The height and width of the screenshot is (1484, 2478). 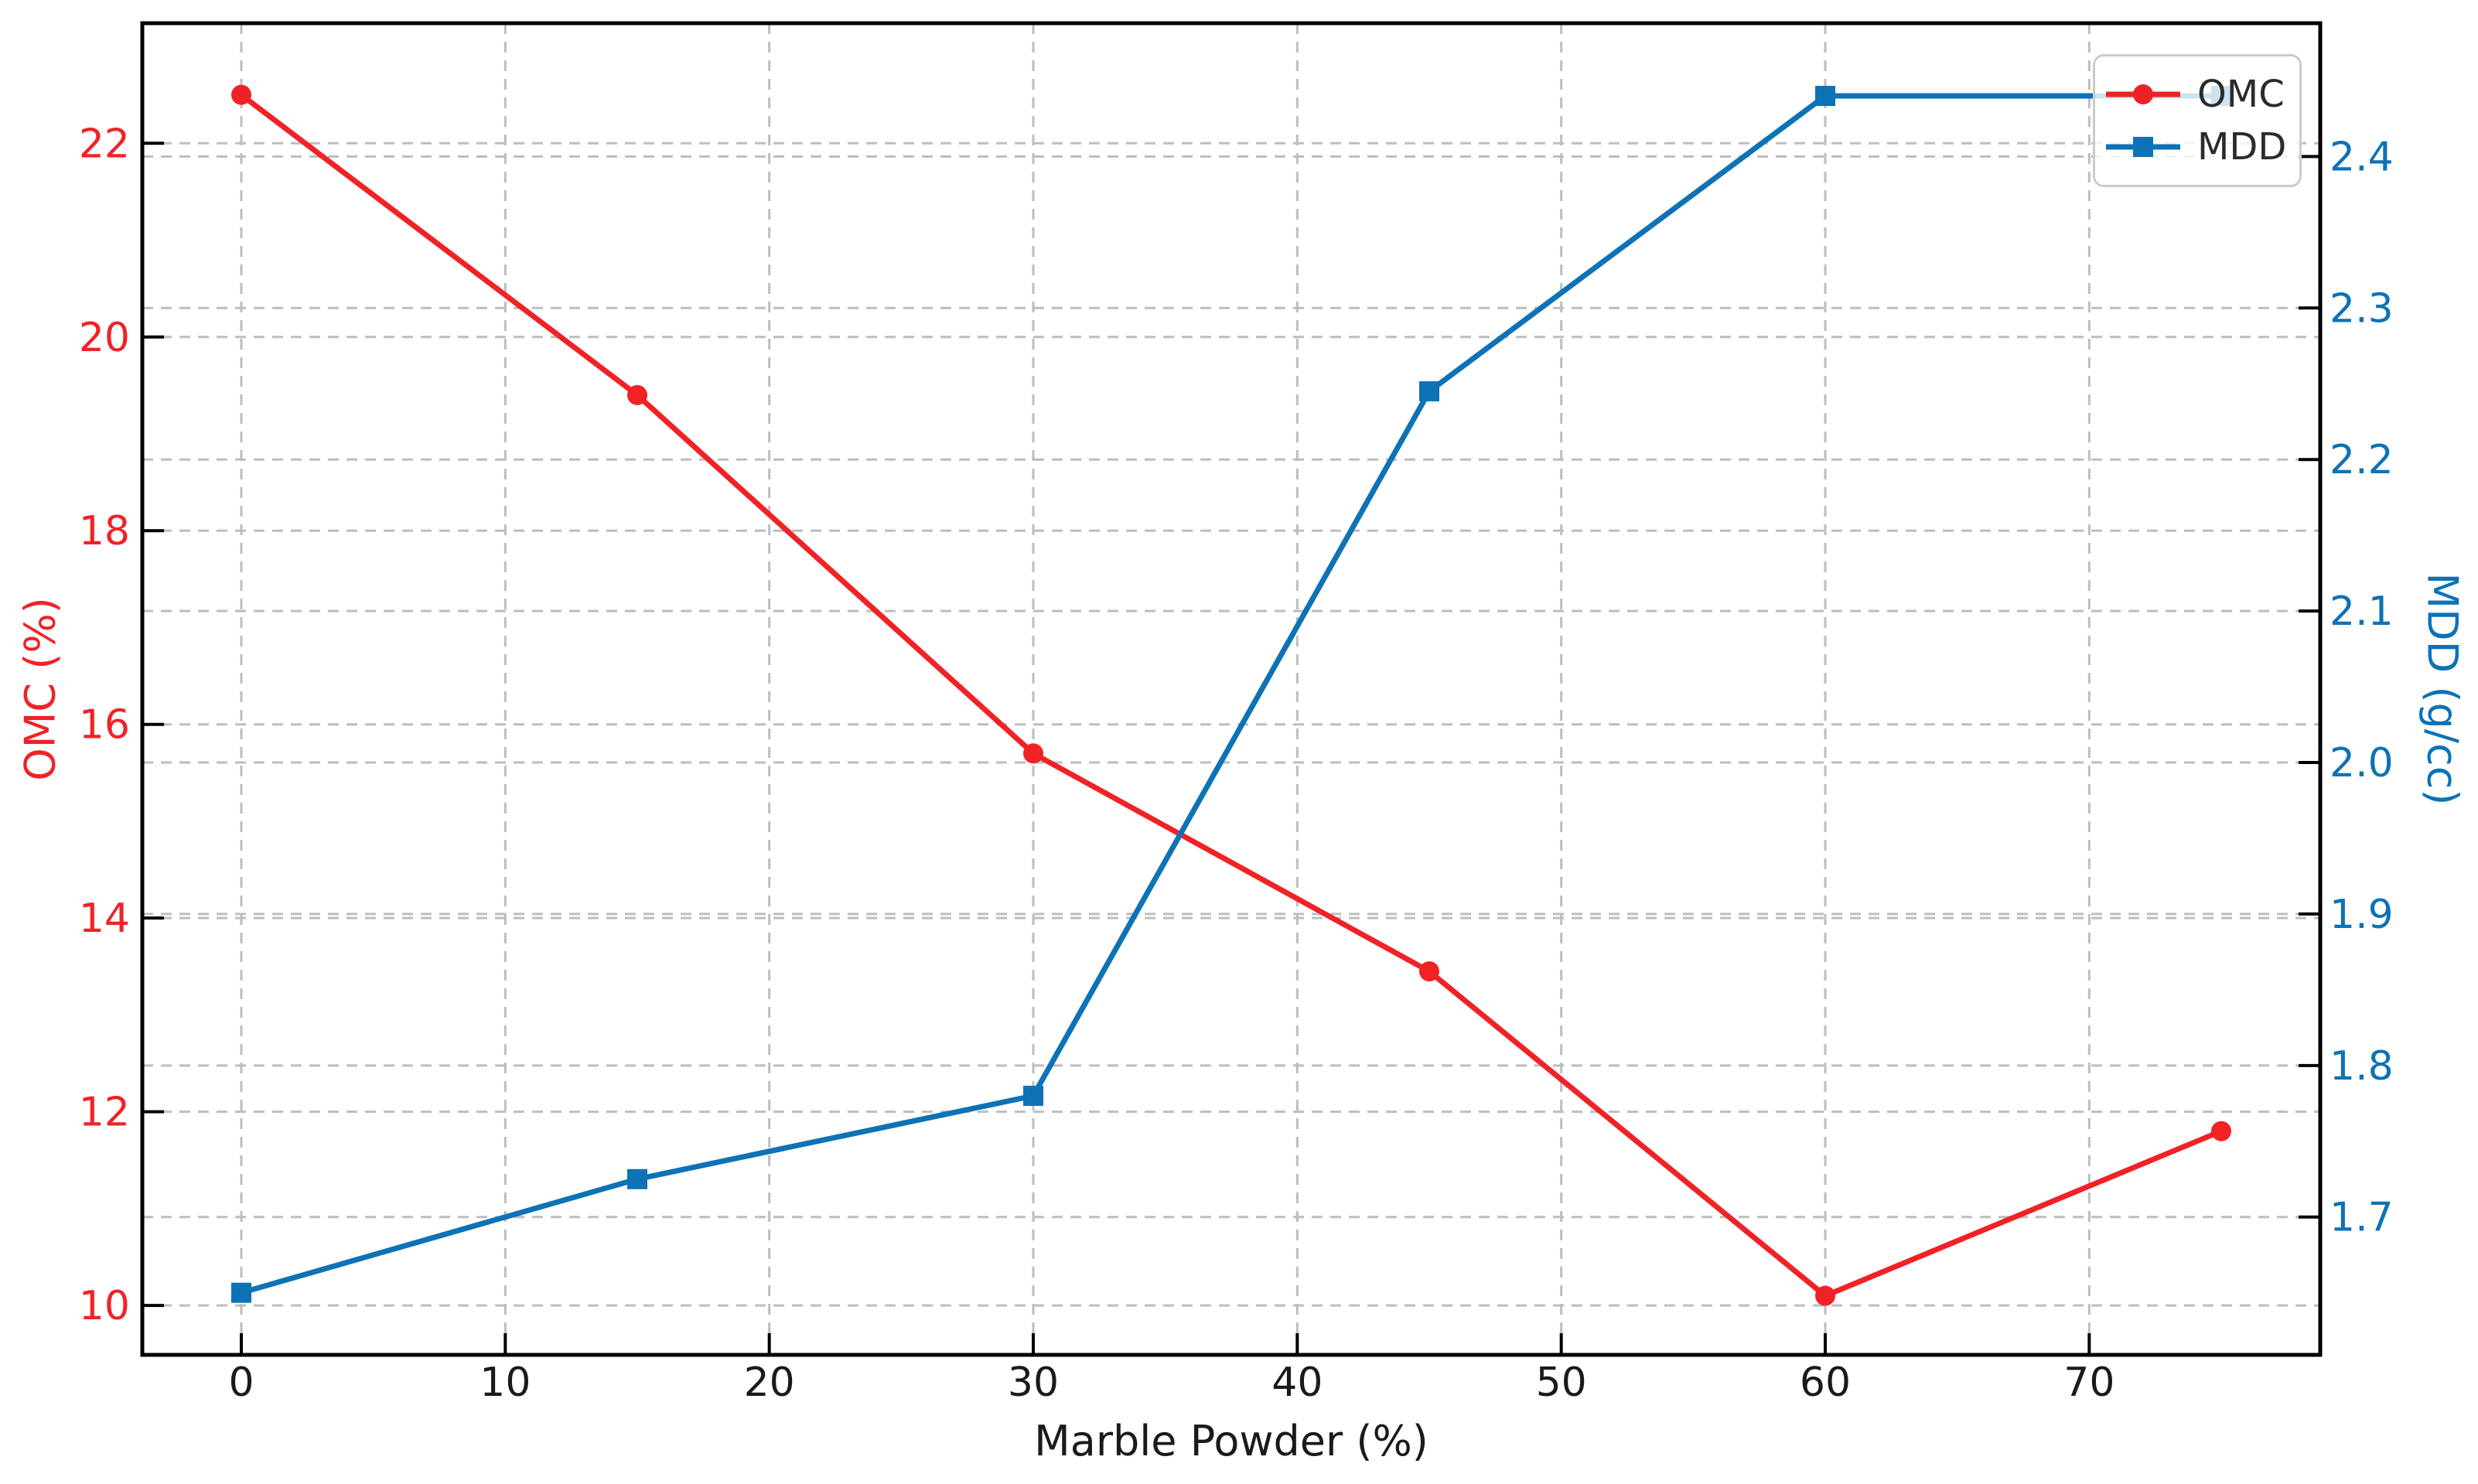 I want to click on legend-label-mdd: MDD, so click(x=2242, y=147).